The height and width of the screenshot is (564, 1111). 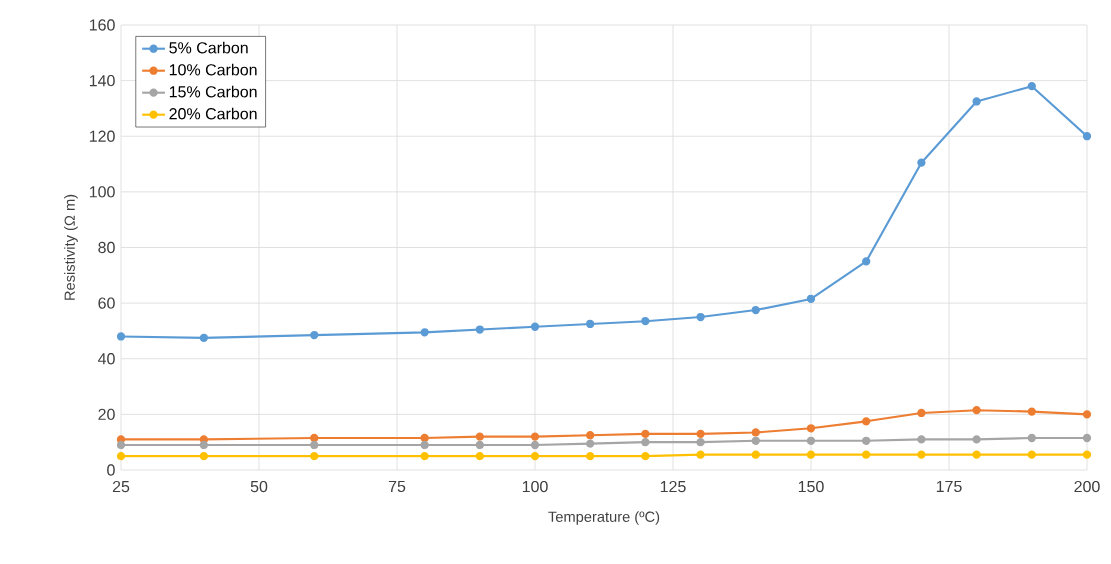 I want to click on legend-label: 20% Carbon, so click(x=213, y=113).